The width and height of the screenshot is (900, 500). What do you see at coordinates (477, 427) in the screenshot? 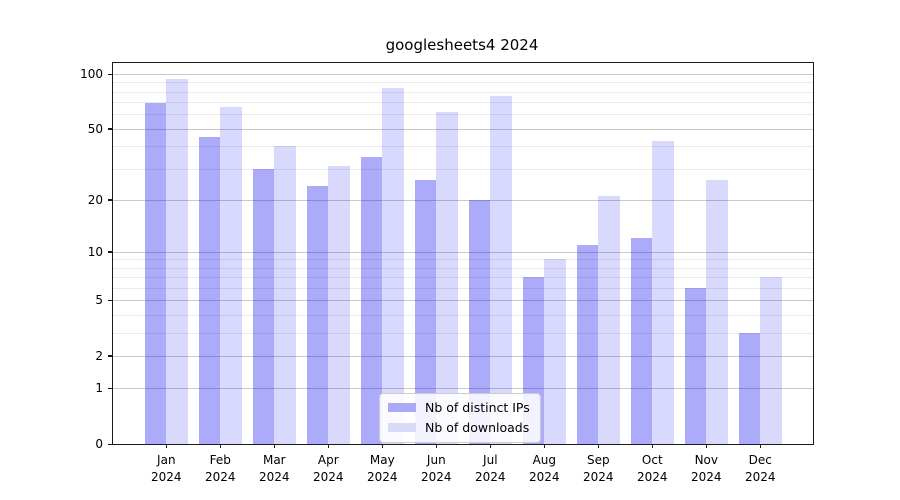
I see `legend-label: Nb of downloads` at bounding box center [477, 427].